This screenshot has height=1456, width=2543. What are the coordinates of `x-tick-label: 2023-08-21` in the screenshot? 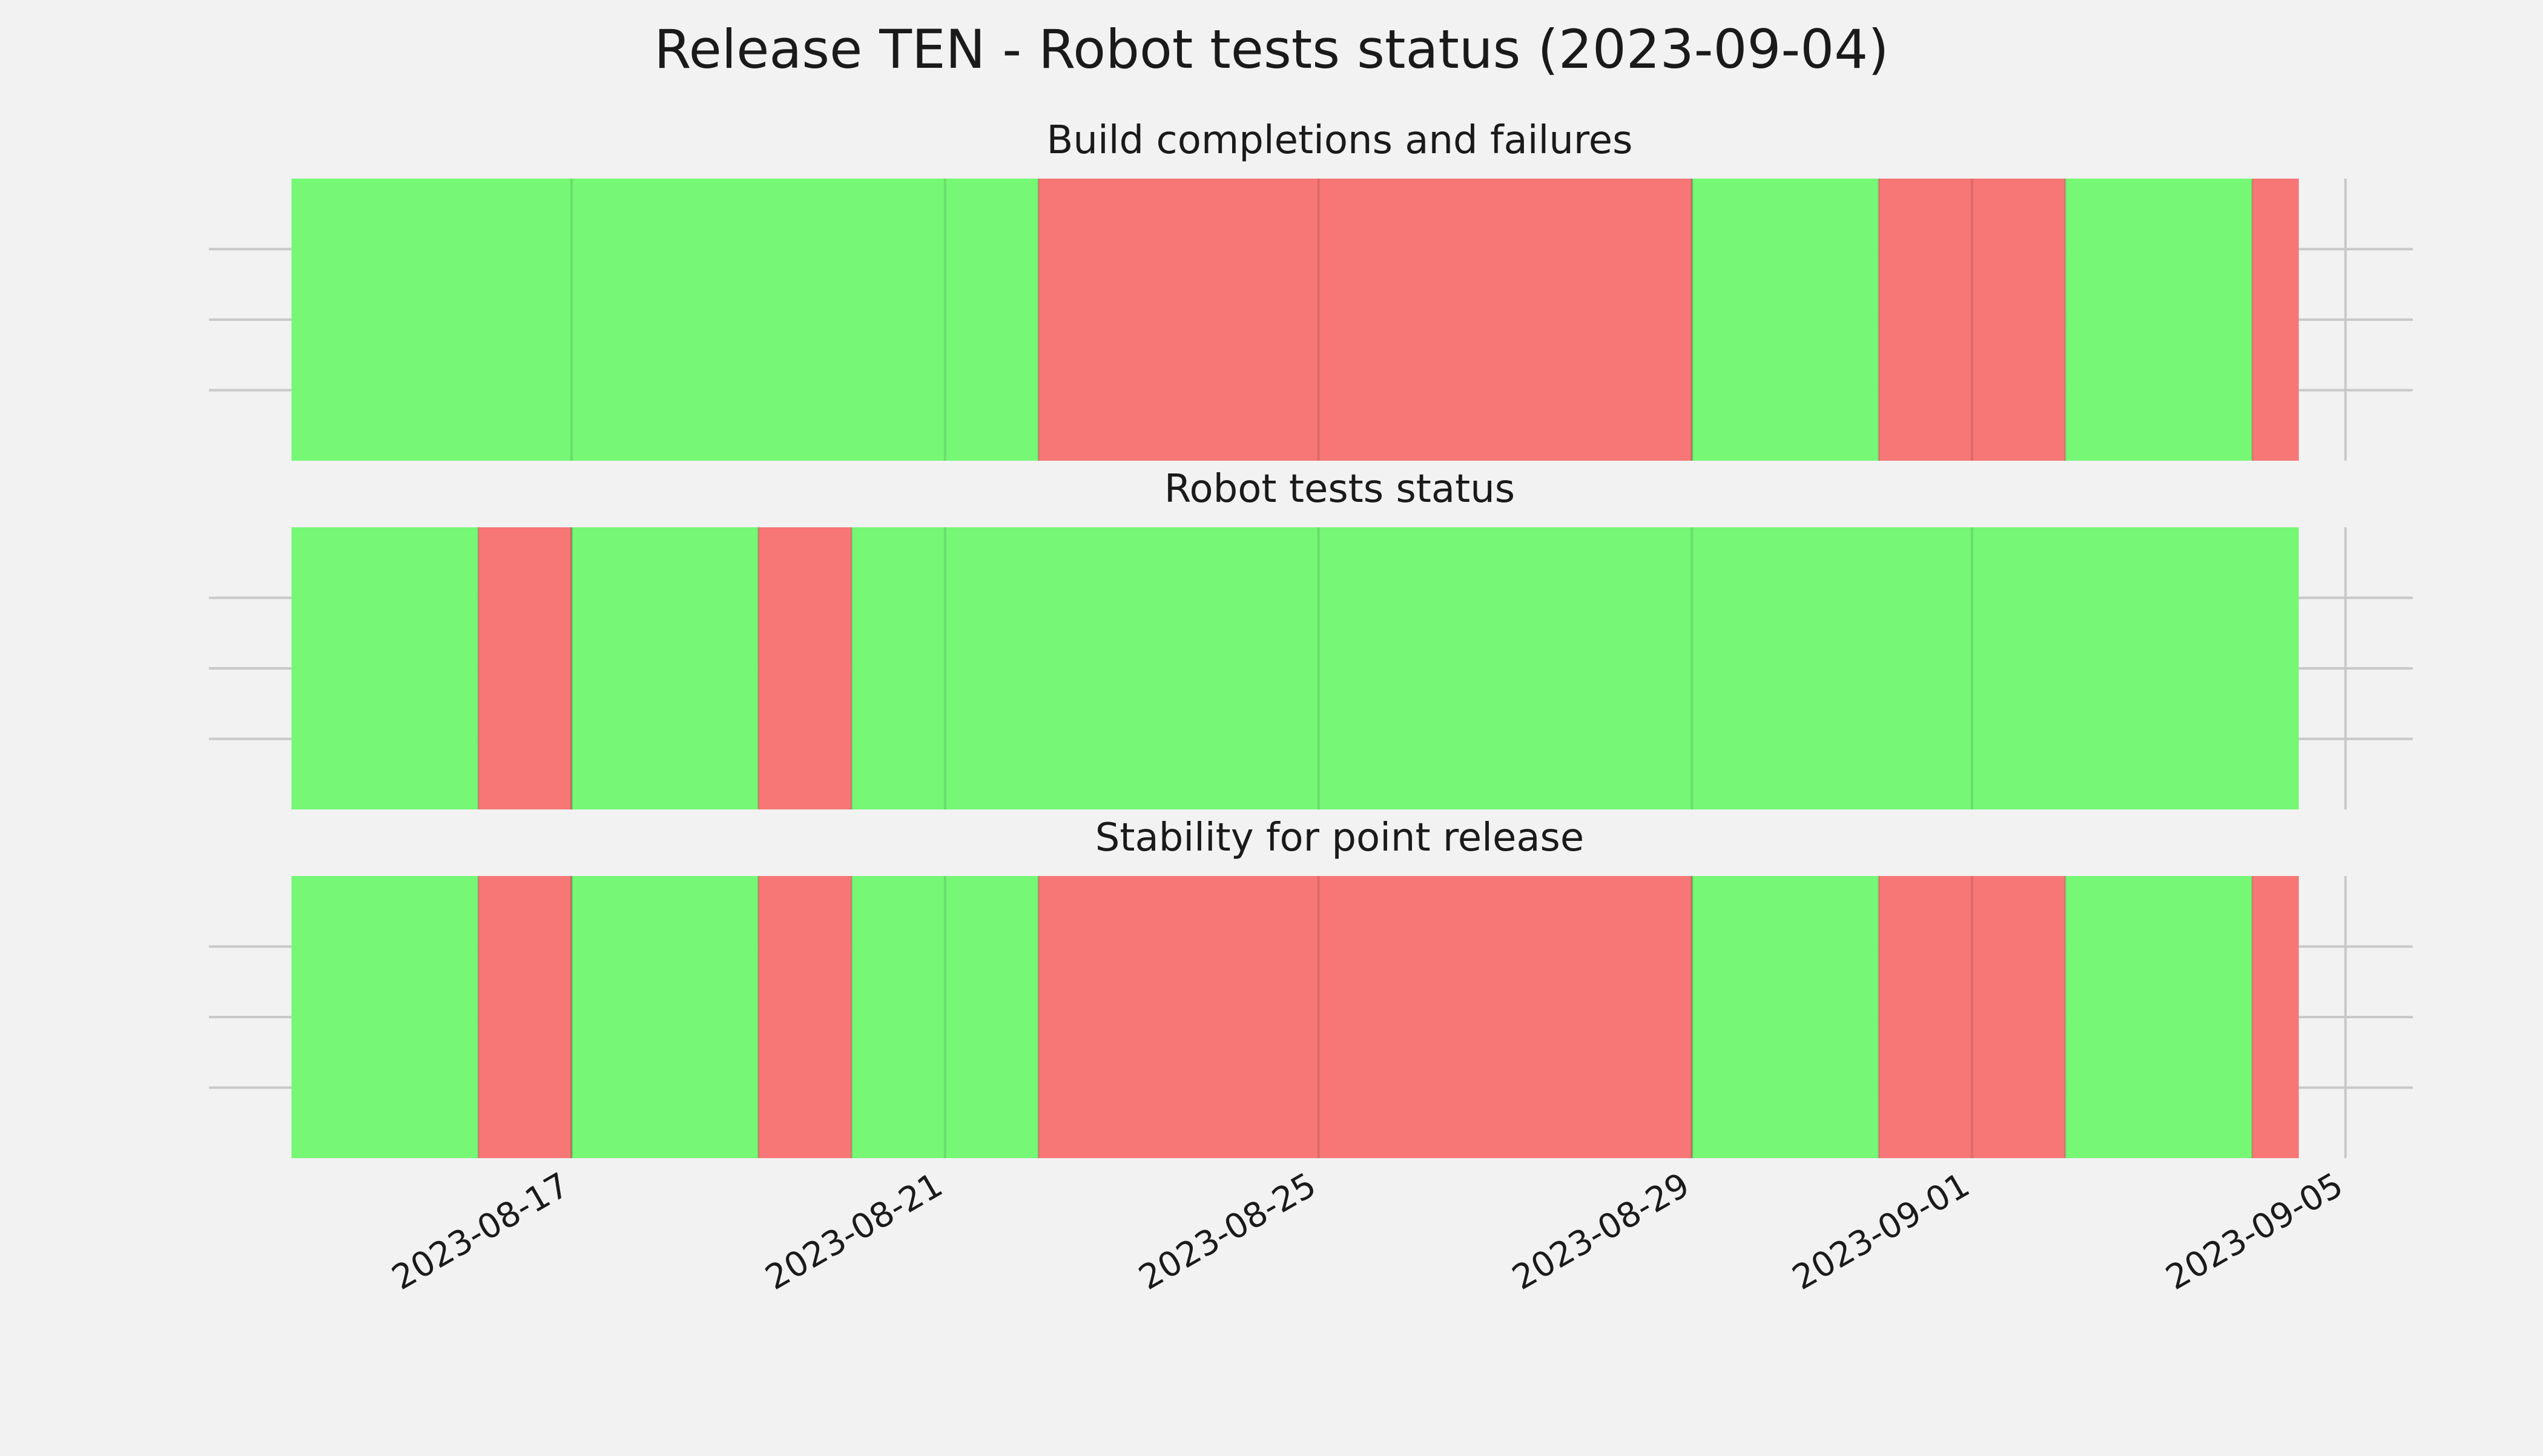 It's located at (854, 1231).